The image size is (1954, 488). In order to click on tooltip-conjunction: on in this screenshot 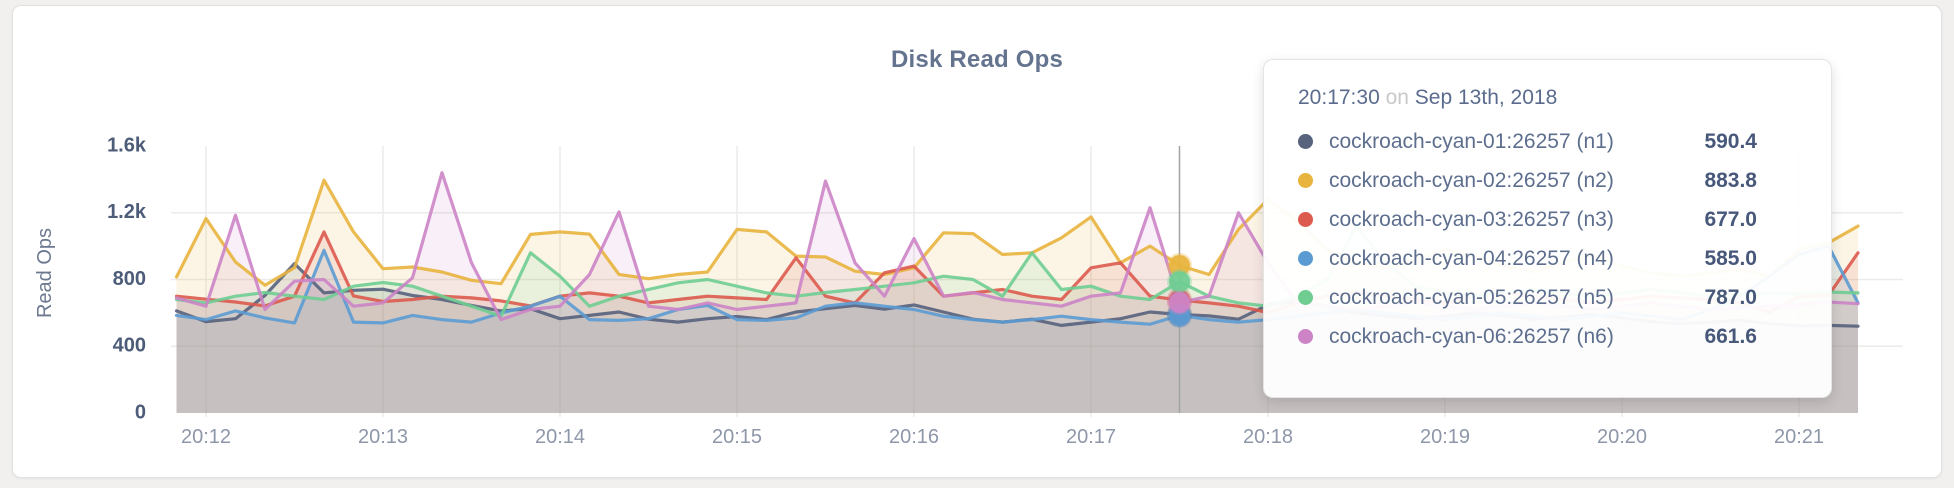, I will do `click(1397, 97)`.